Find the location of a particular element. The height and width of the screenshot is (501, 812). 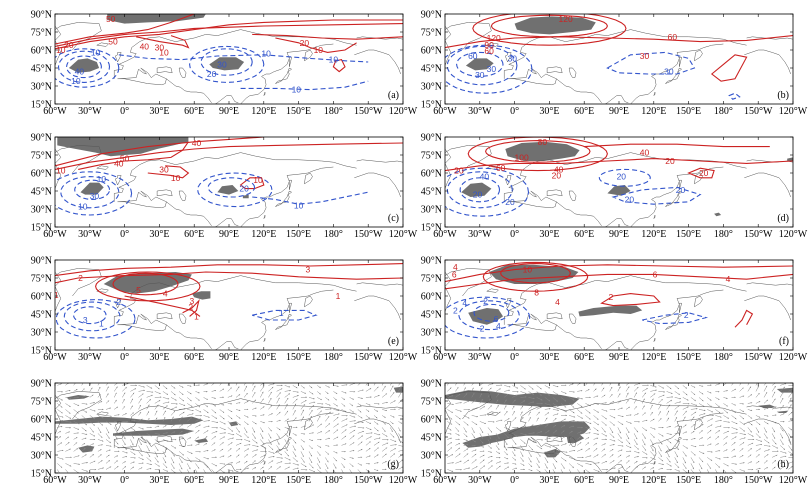

panel-plot-area: 502010504030102010101040103020101010 is located at coordinates (229, 59).